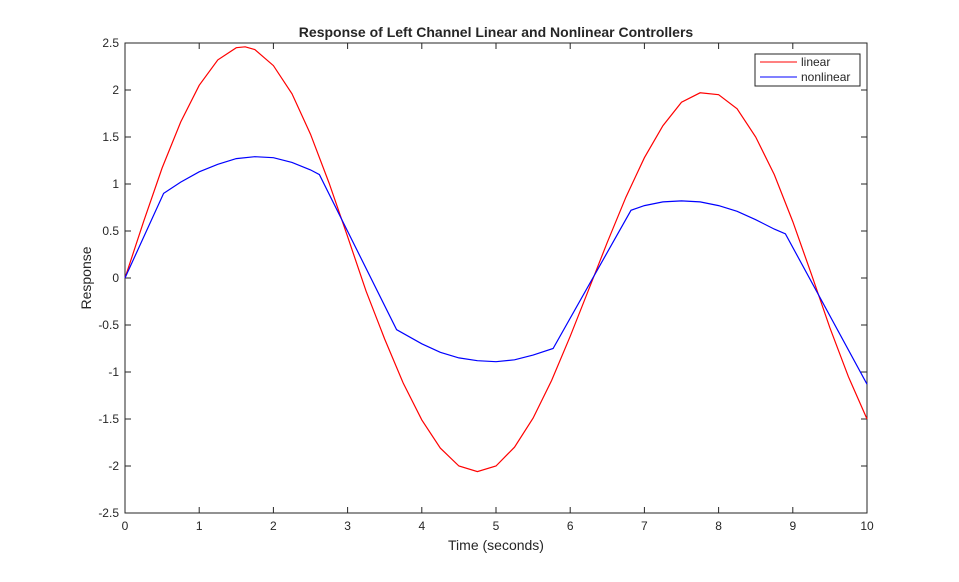 The width and height of the screenshot is (959, 582). I want to click on y-tick-label: -2.5, so click(108, 513).